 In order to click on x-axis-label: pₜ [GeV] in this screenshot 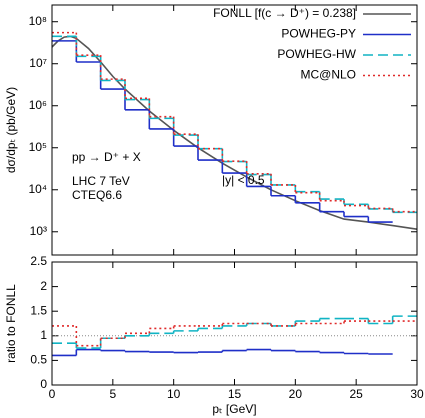, I will do `click(234, 409)`.